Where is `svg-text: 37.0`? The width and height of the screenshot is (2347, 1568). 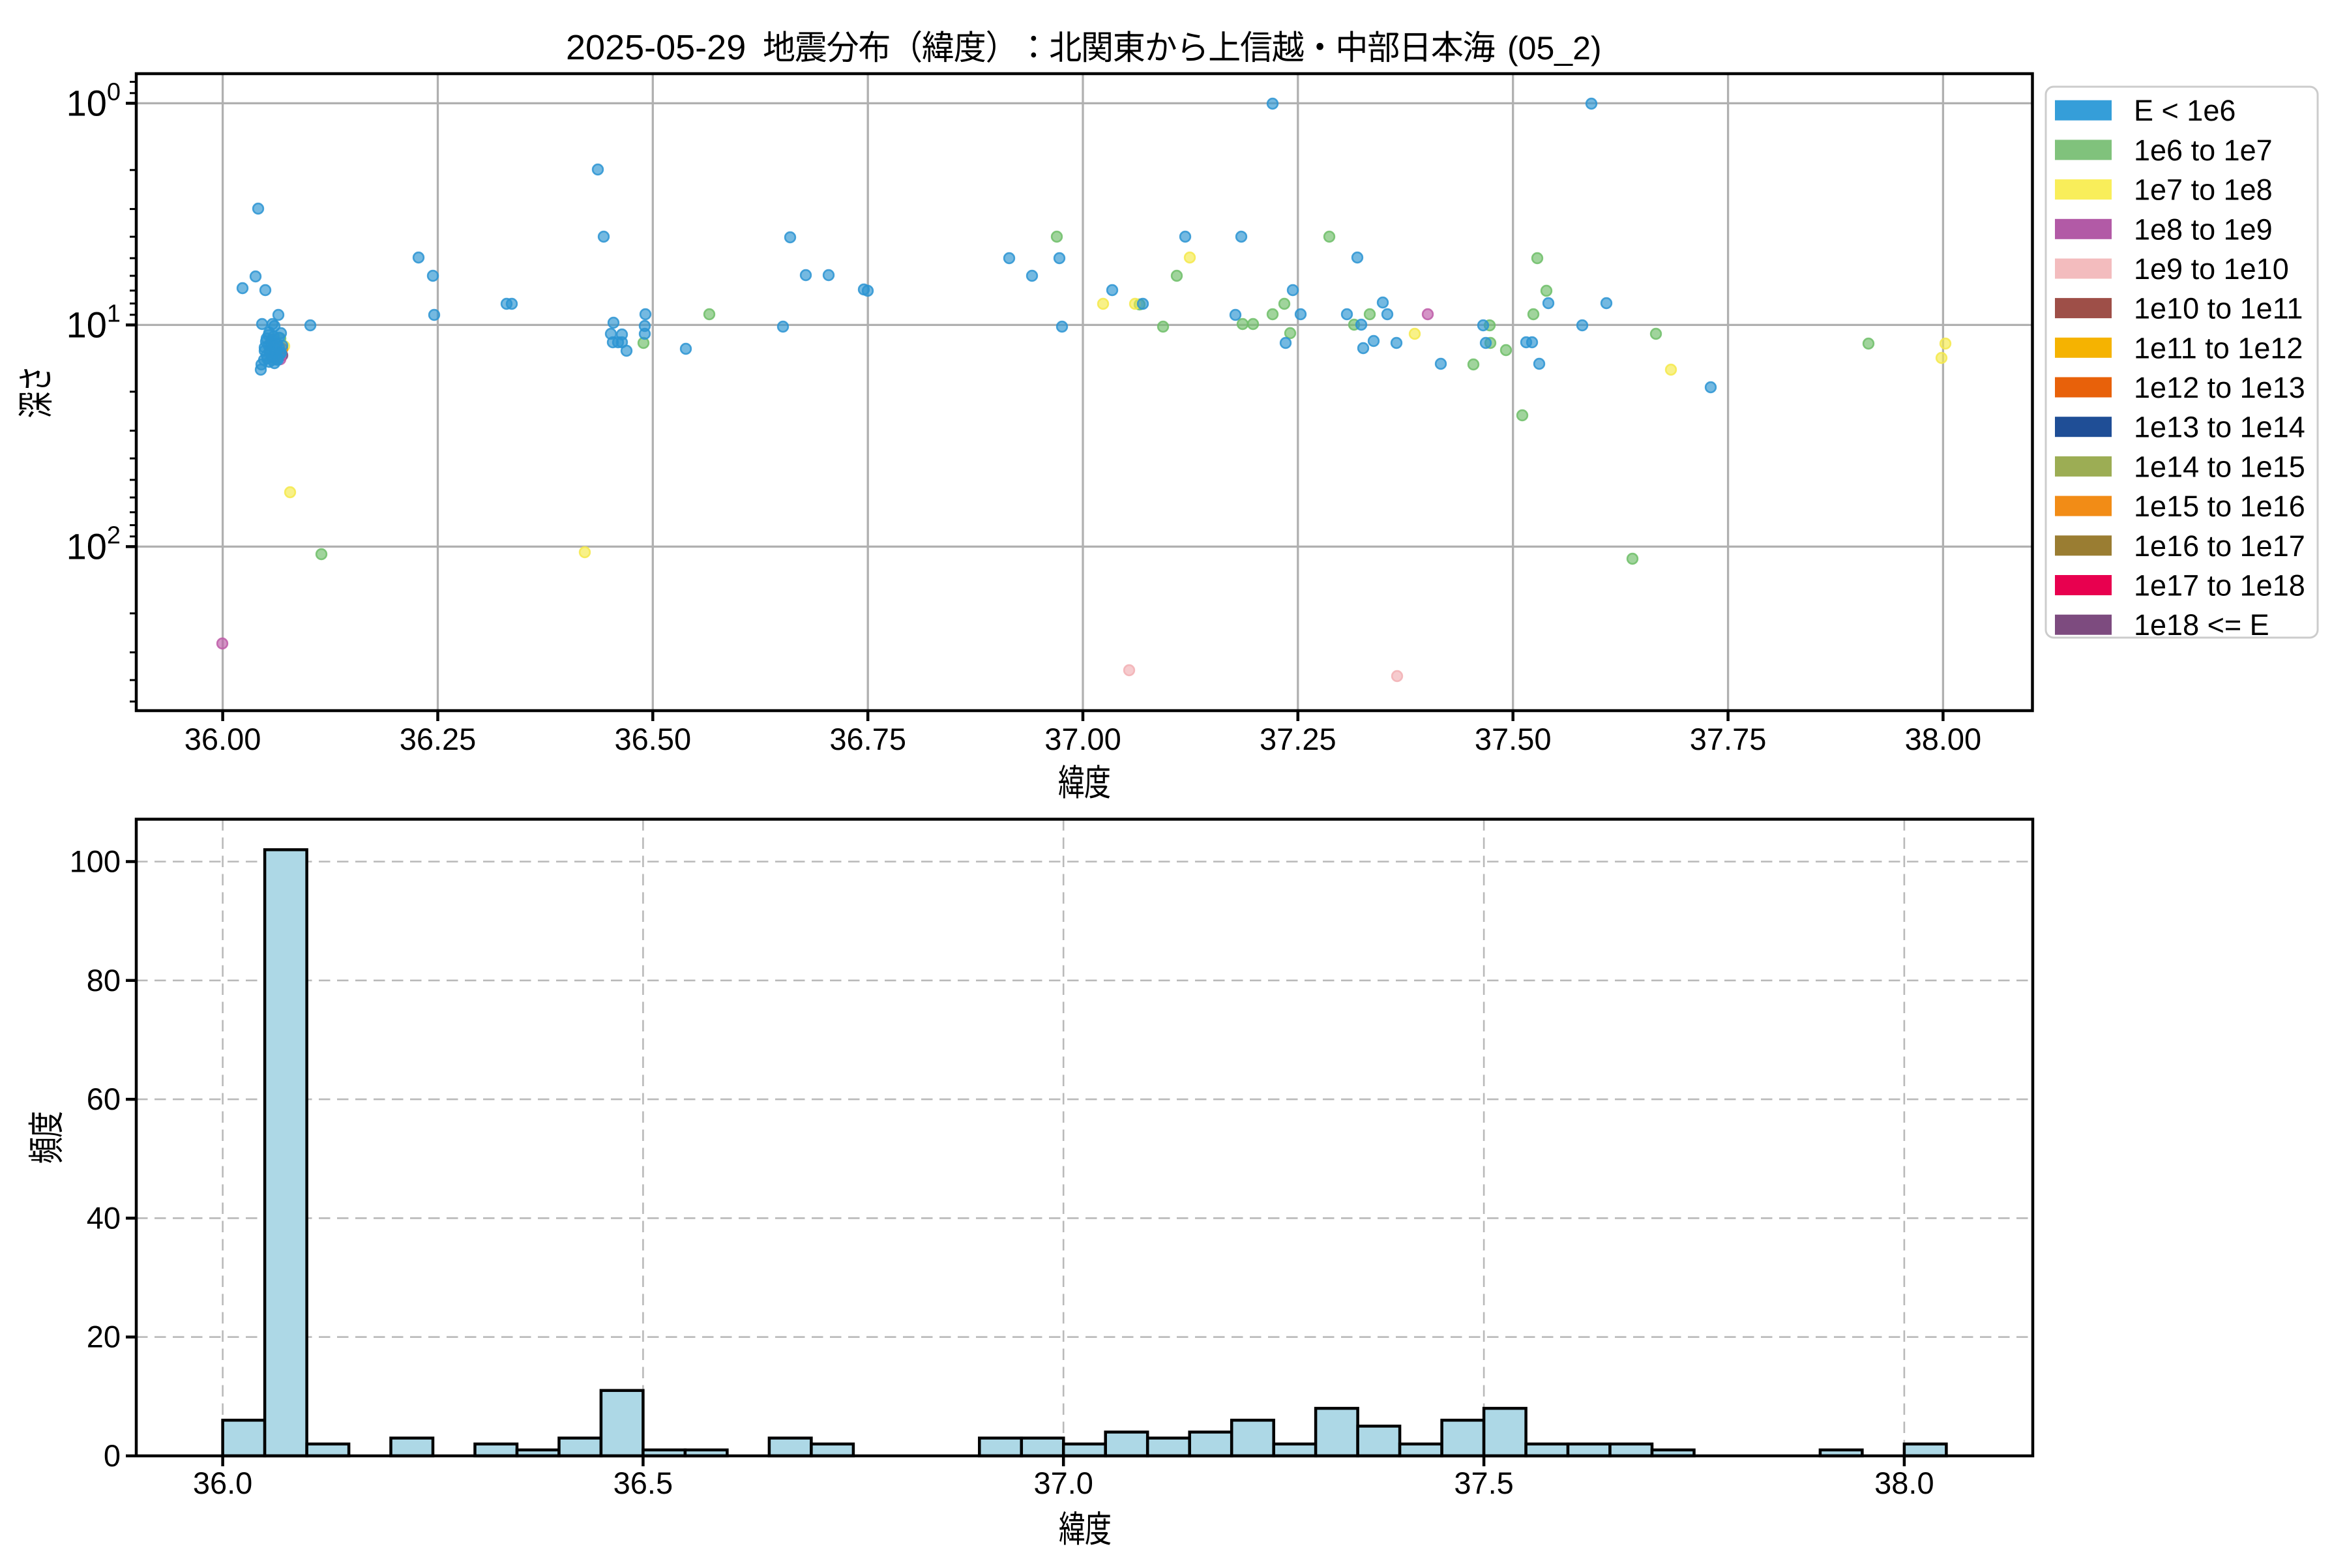 svg-text: 37.0 is located at coordinates (1063, 1483).